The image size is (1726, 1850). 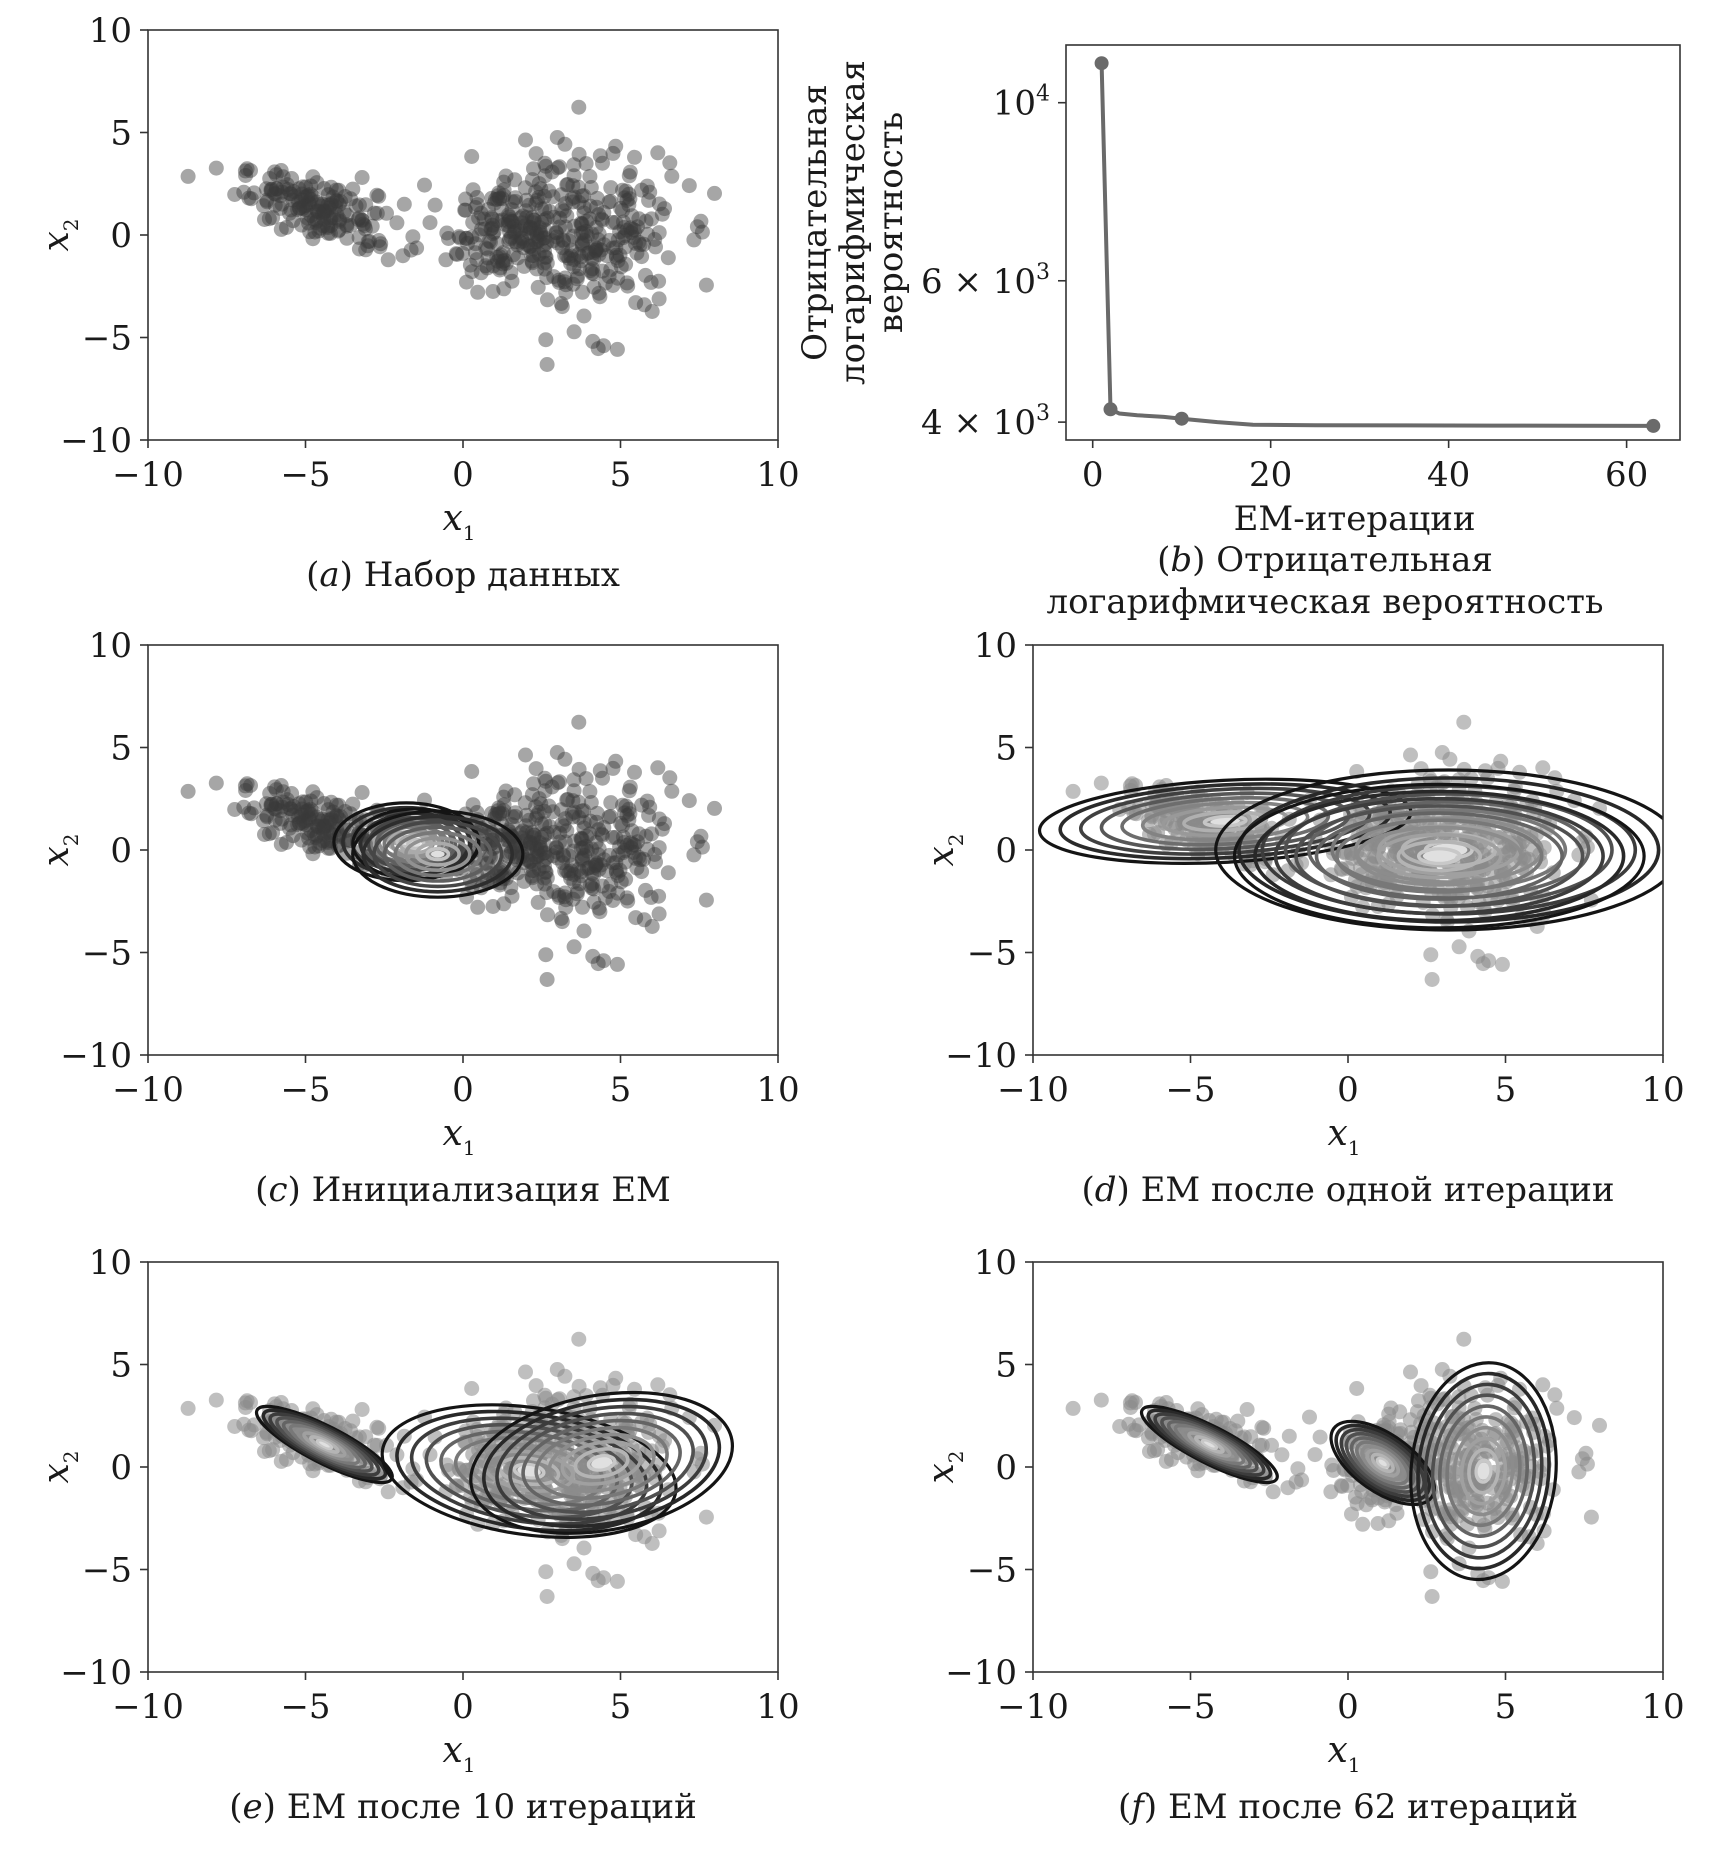 I want to click on caption-letter: d, so click(x=1106, y=1190).